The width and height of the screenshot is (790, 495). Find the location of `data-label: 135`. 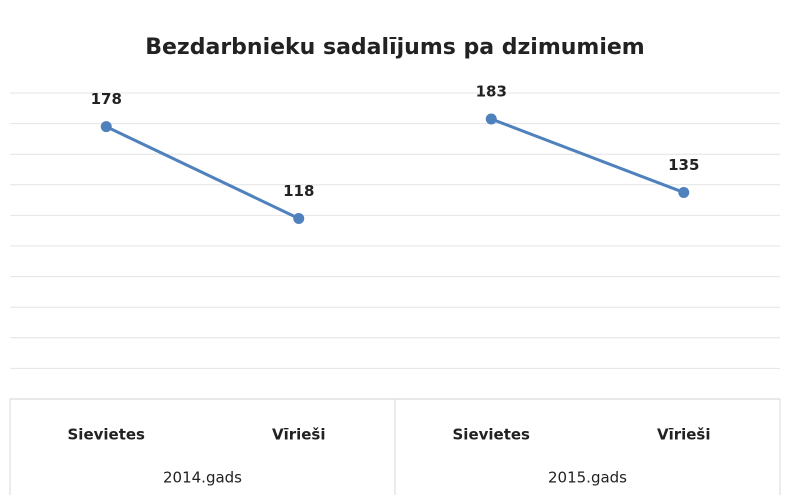

data-label: 135 is located at coordinates (683, 165).